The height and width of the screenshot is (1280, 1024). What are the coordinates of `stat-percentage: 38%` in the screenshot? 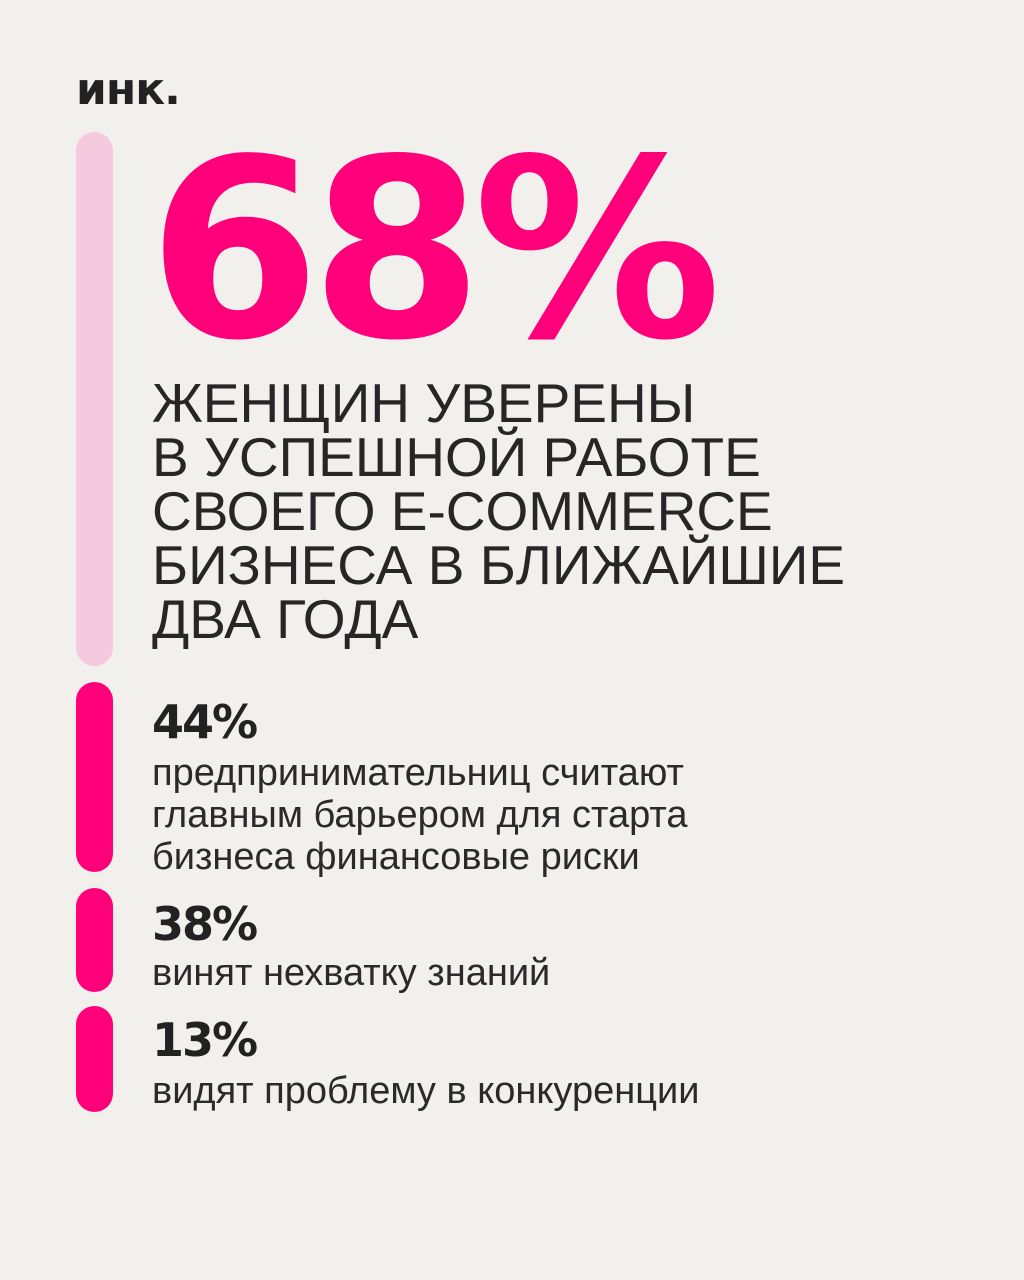 It's located at (205, 924).